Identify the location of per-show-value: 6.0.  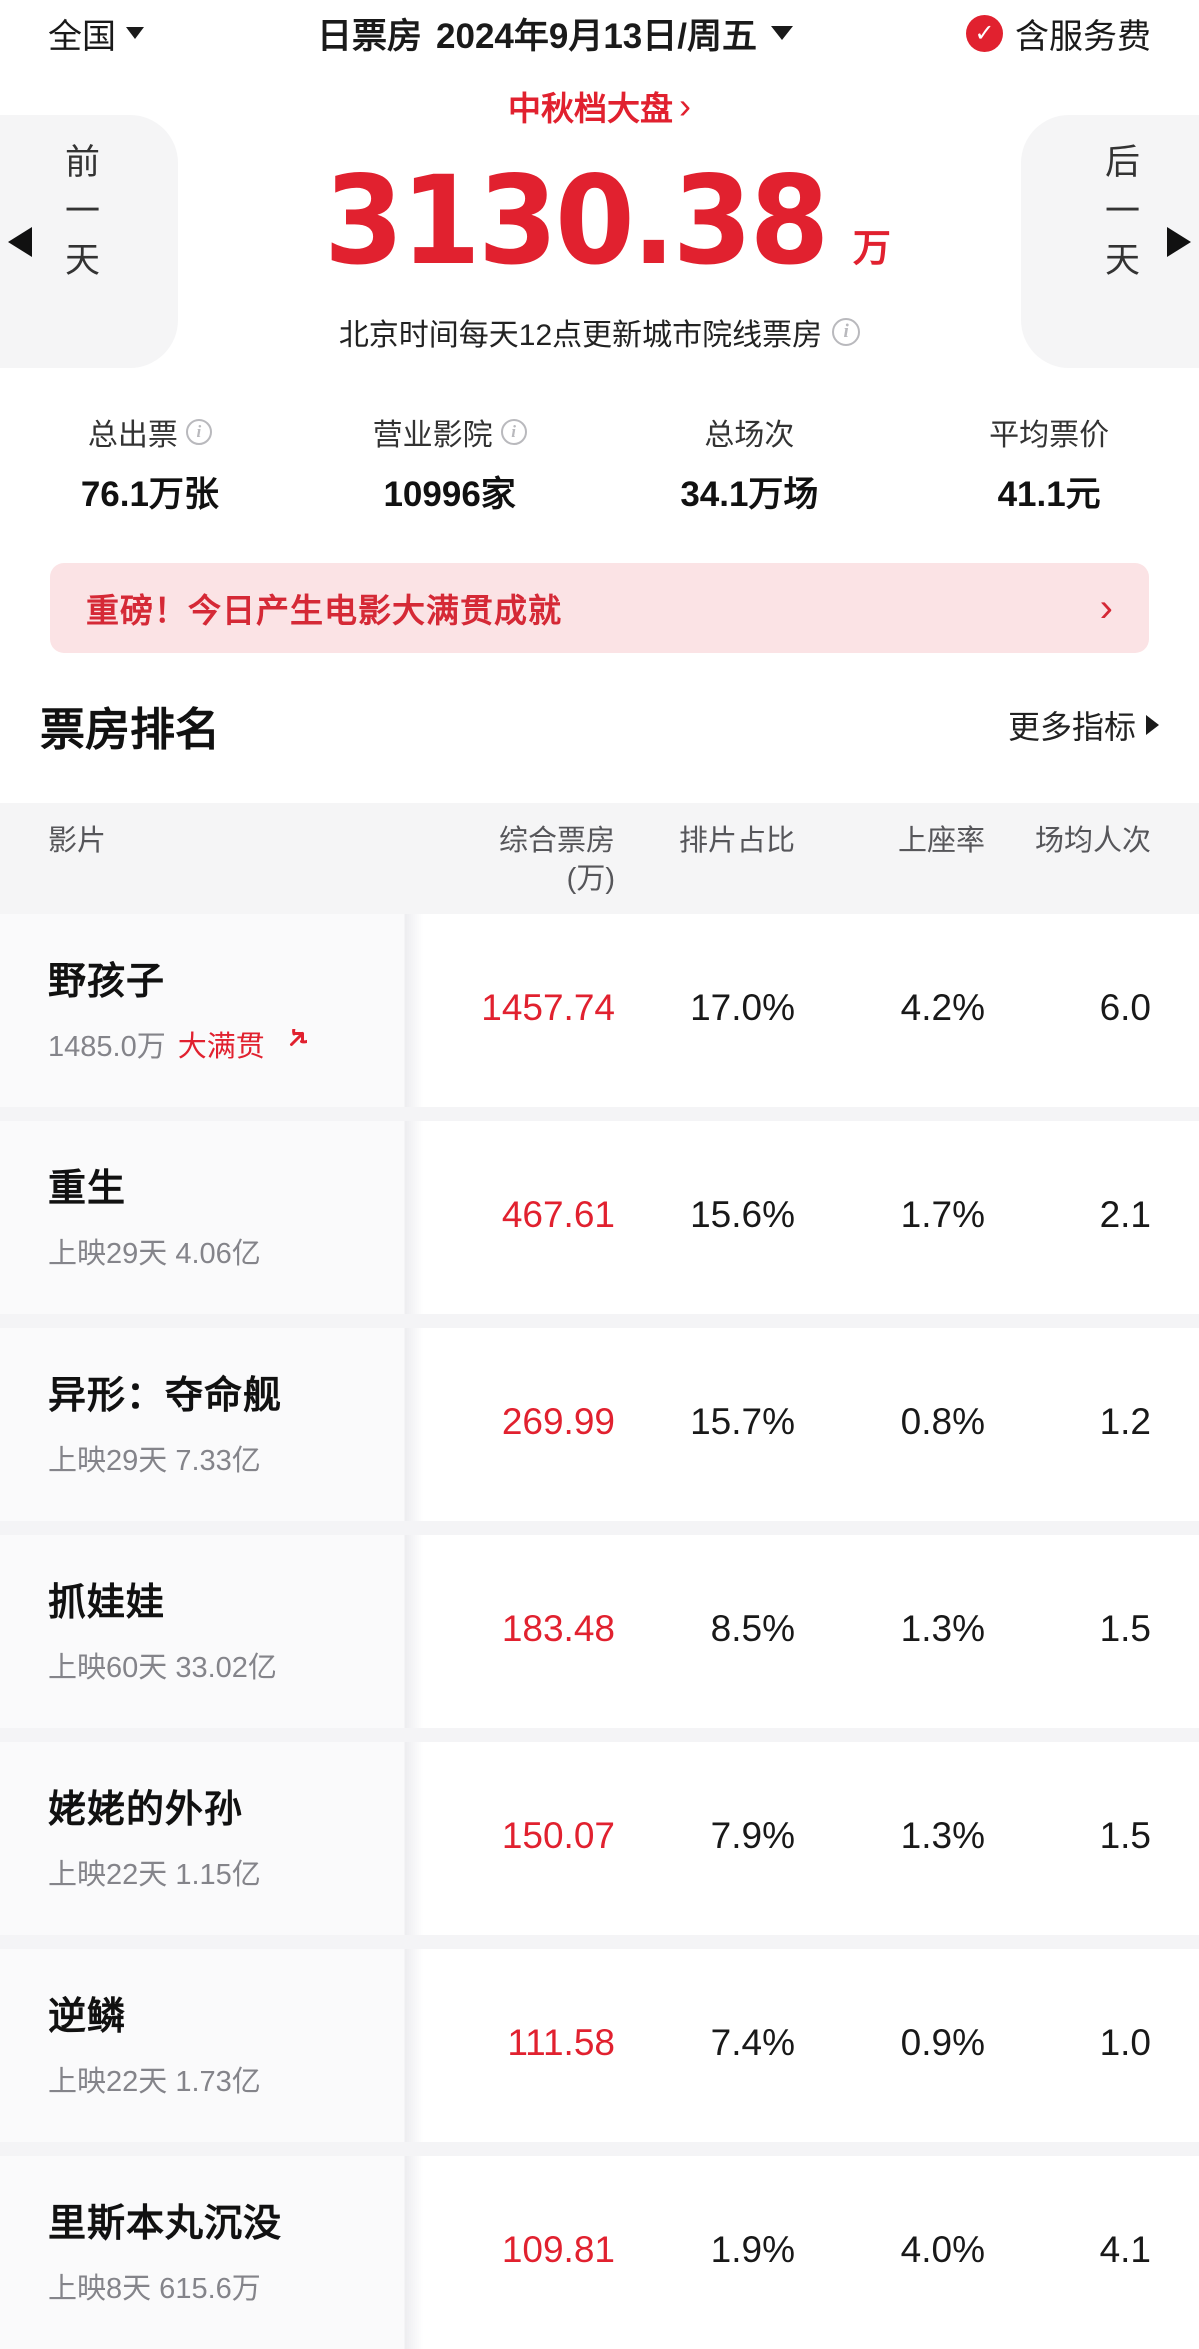
(1125, 1007).